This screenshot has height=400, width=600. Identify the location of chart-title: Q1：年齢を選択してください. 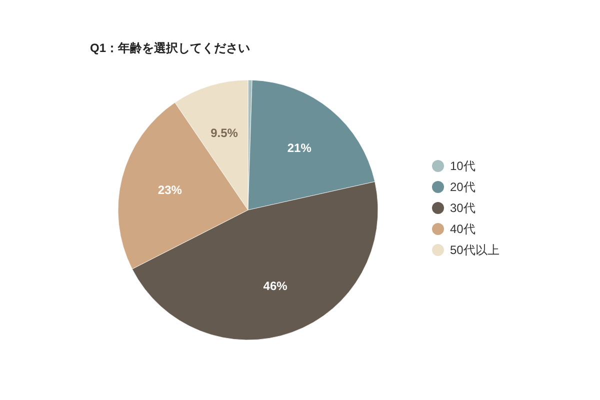
(170, 48).